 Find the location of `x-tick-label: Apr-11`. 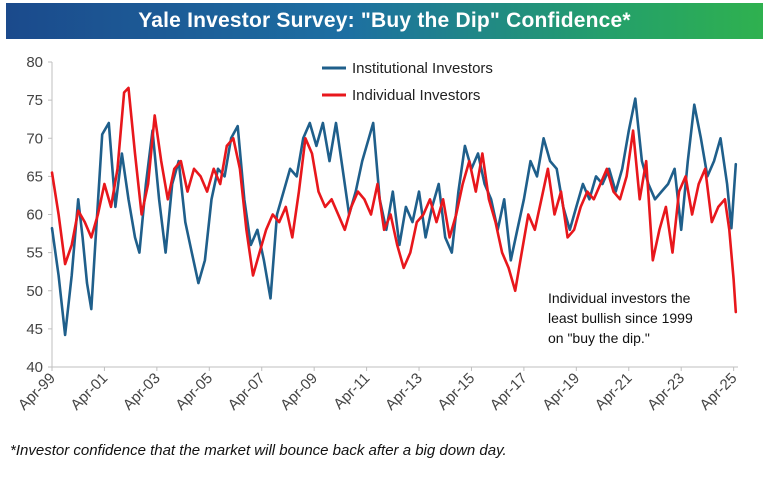

x-tick-label: Apr-11 is located at coordinates (351, 391).